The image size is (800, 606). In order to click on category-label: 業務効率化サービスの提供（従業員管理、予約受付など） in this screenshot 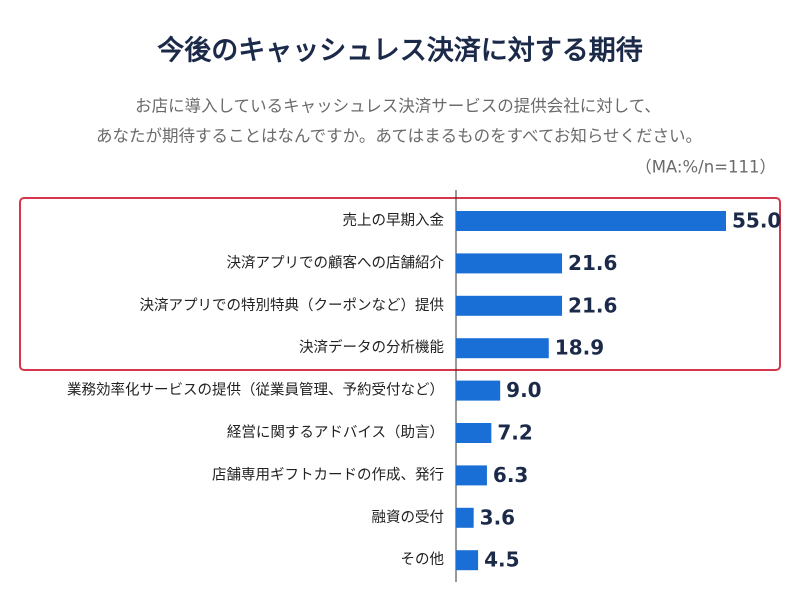, I will do `click(255, 390)`.